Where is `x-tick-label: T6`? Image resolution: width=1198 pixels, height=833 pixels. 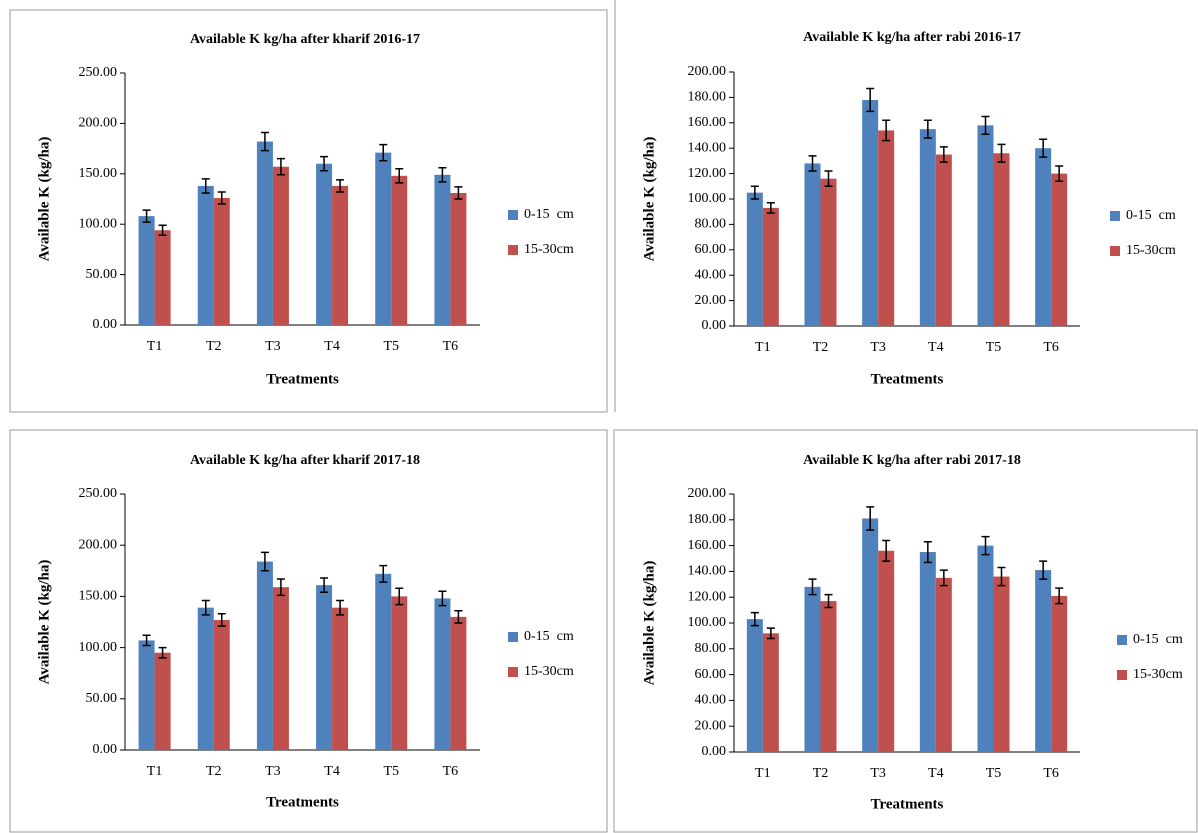
x-tick-label: T6 is located at coordinates (1051, 773).